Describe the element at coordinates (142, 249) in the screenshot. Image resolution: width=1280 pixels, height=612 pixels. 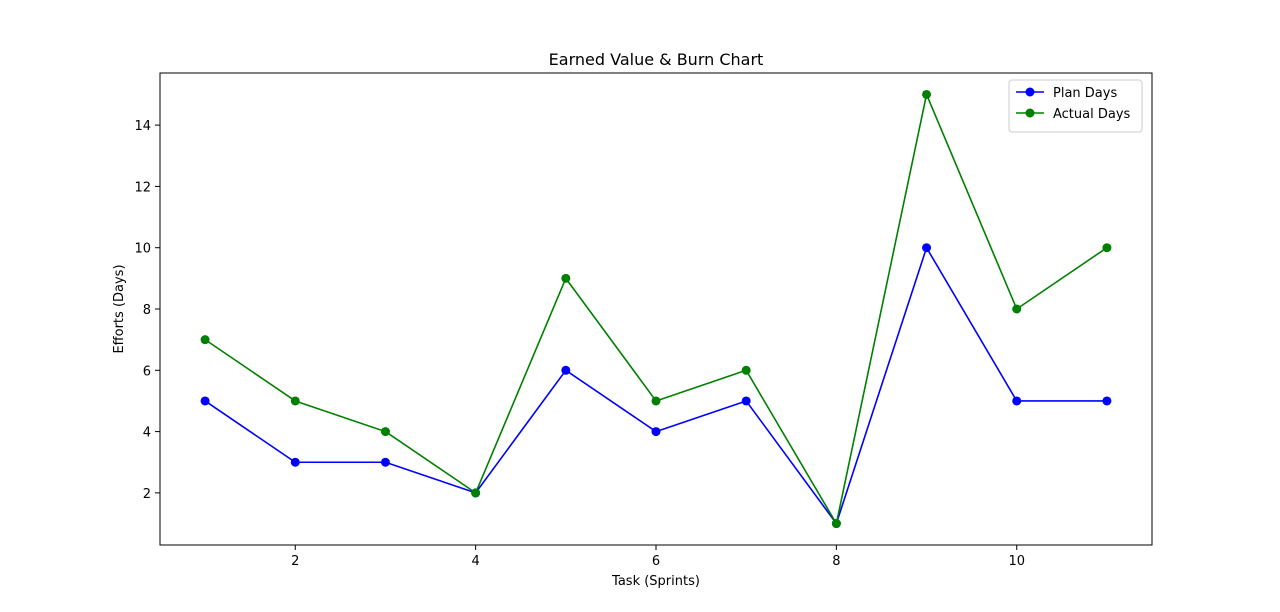
I see `y-tick-label: 10` at that location.